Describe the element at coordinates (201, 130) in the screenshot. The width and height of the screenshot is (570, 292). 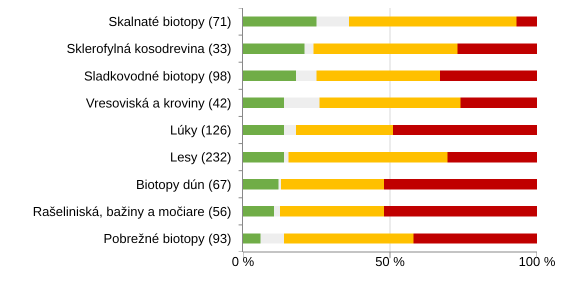
I see `y-tick-label: Lúky (126)` at that location.